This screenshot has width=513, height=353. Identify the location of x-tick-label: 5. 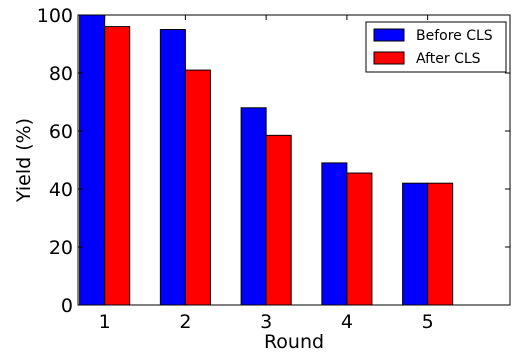
(428, 322).